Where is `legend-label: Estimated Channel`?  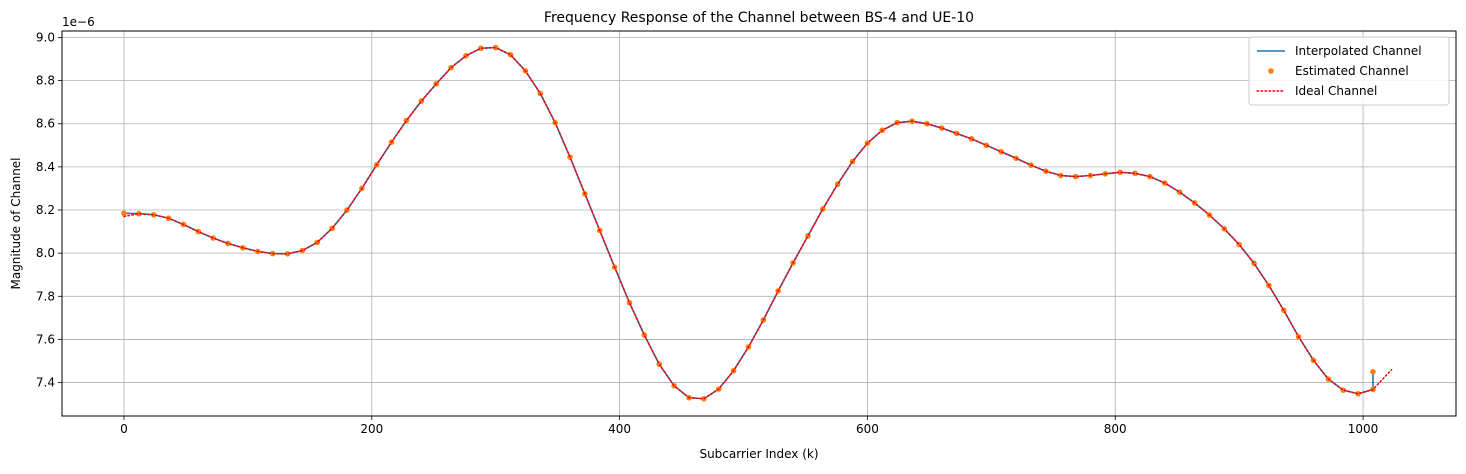 legend-label: Estimated Channel is located at coordinates (1352, 71).